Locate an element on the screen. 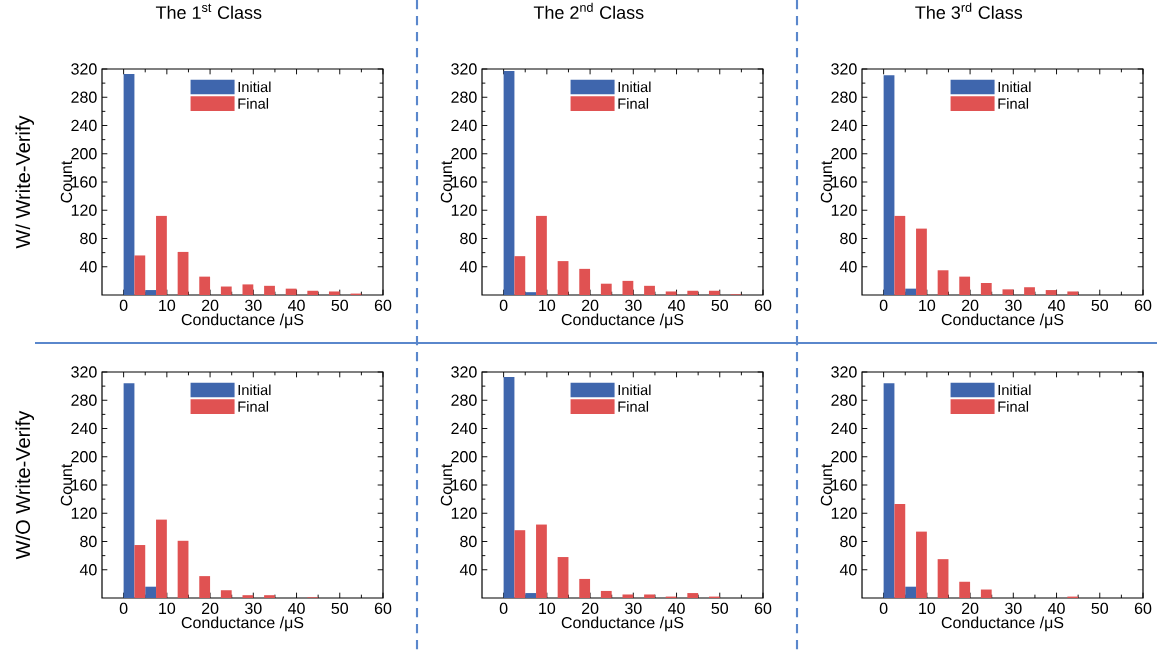 The image size is (1157, 650). chart-title: The 2$^{nd}$ Class is located at coordinates (588, 10).